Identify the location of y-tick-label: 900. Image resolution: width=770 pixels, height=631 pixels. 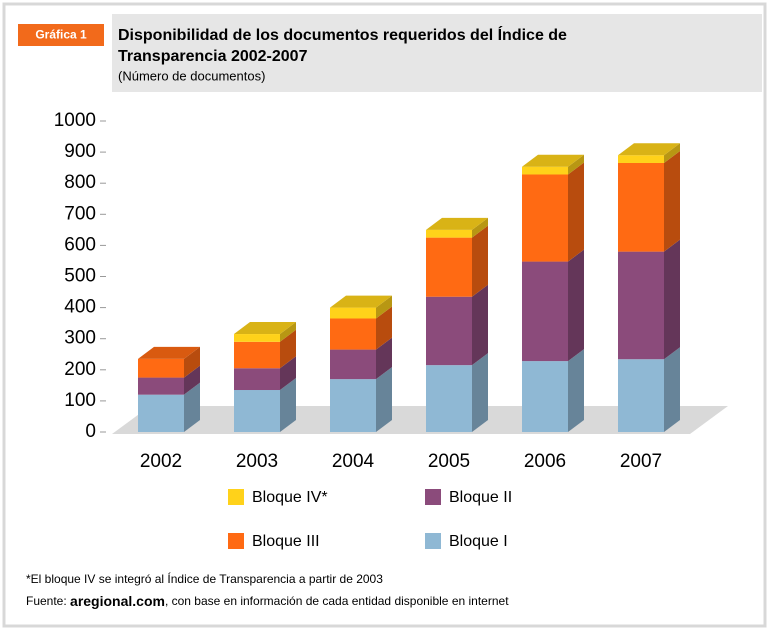
(80, 151).